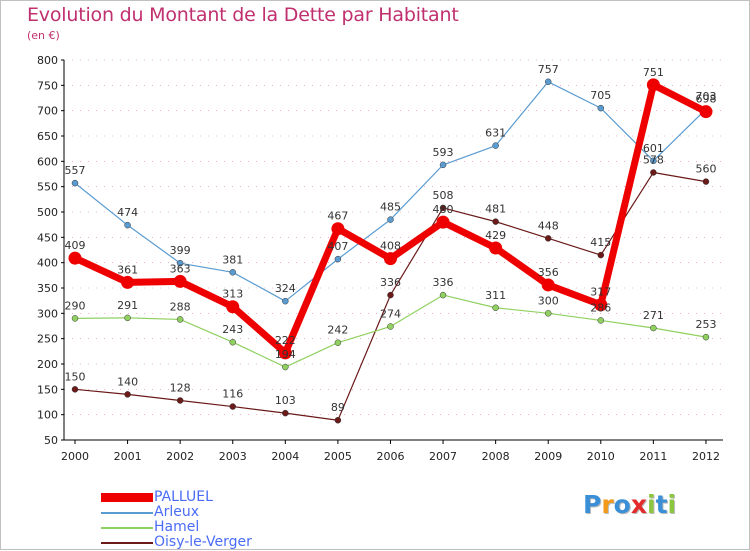  Describe the element at coordinates (548, 456) in the screenshot. I see `x-tick-label-2009: 2009` at that location.